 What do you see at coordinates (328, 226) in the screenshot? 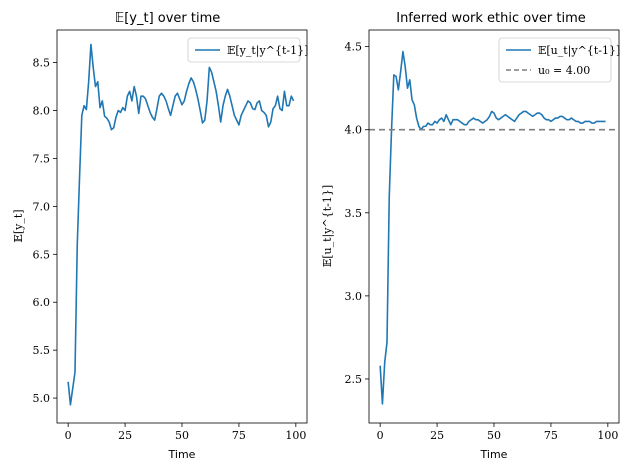
I see `y-axis-label: 𝔼[u_t|y^{t-1}]` at bounding box center [328, 226].